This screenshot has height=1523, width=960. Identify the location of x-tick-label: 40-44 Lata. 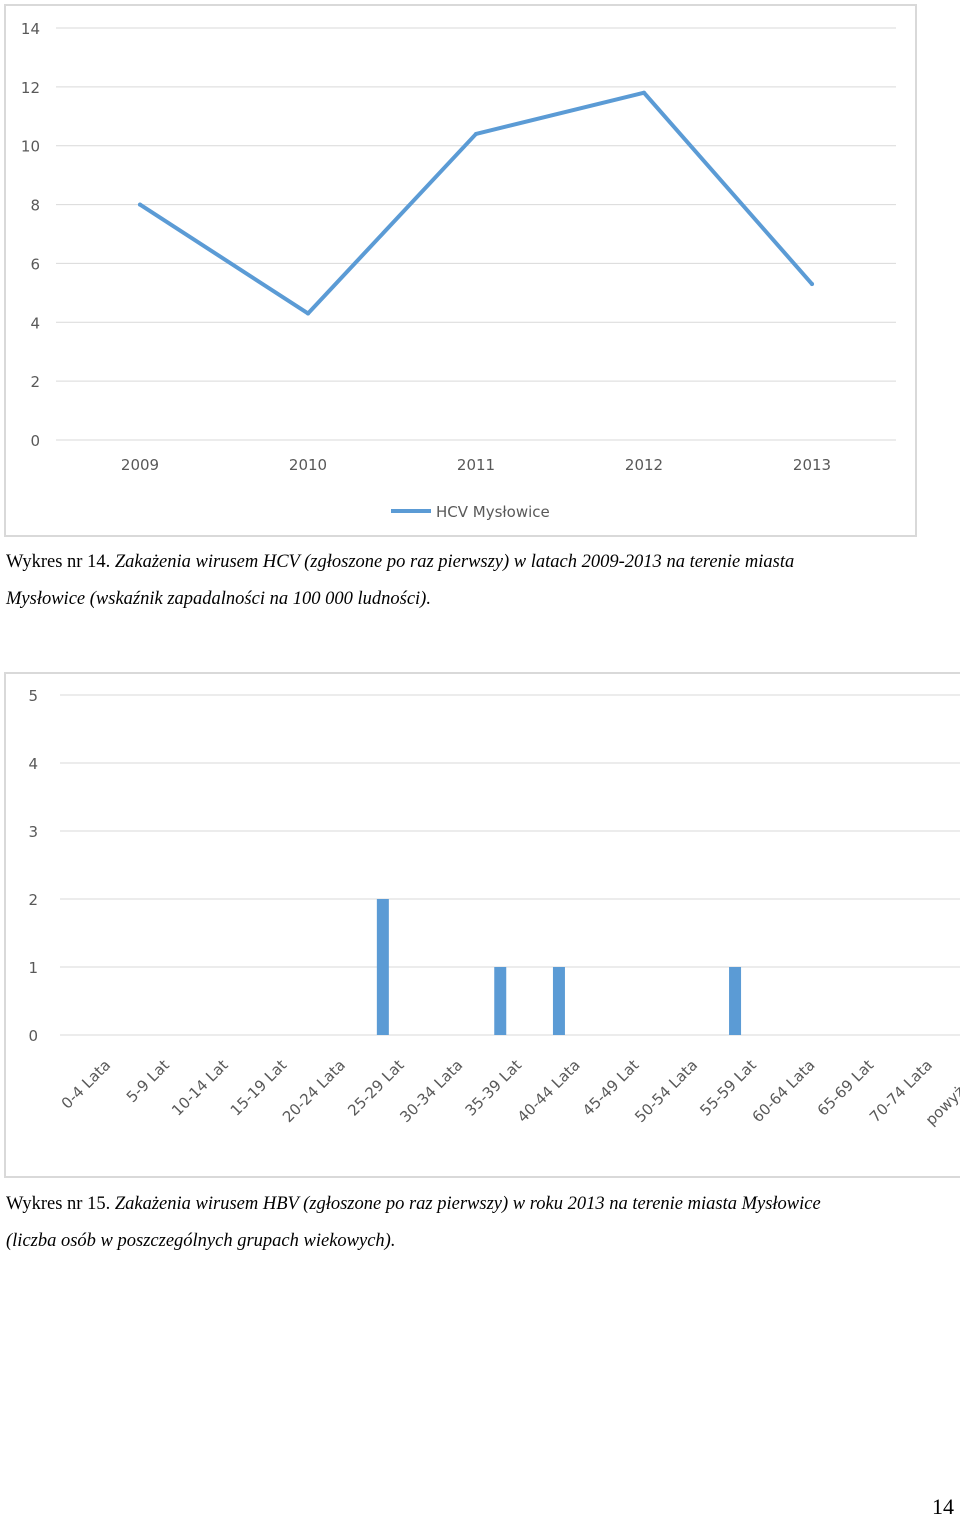
(549, 1091).